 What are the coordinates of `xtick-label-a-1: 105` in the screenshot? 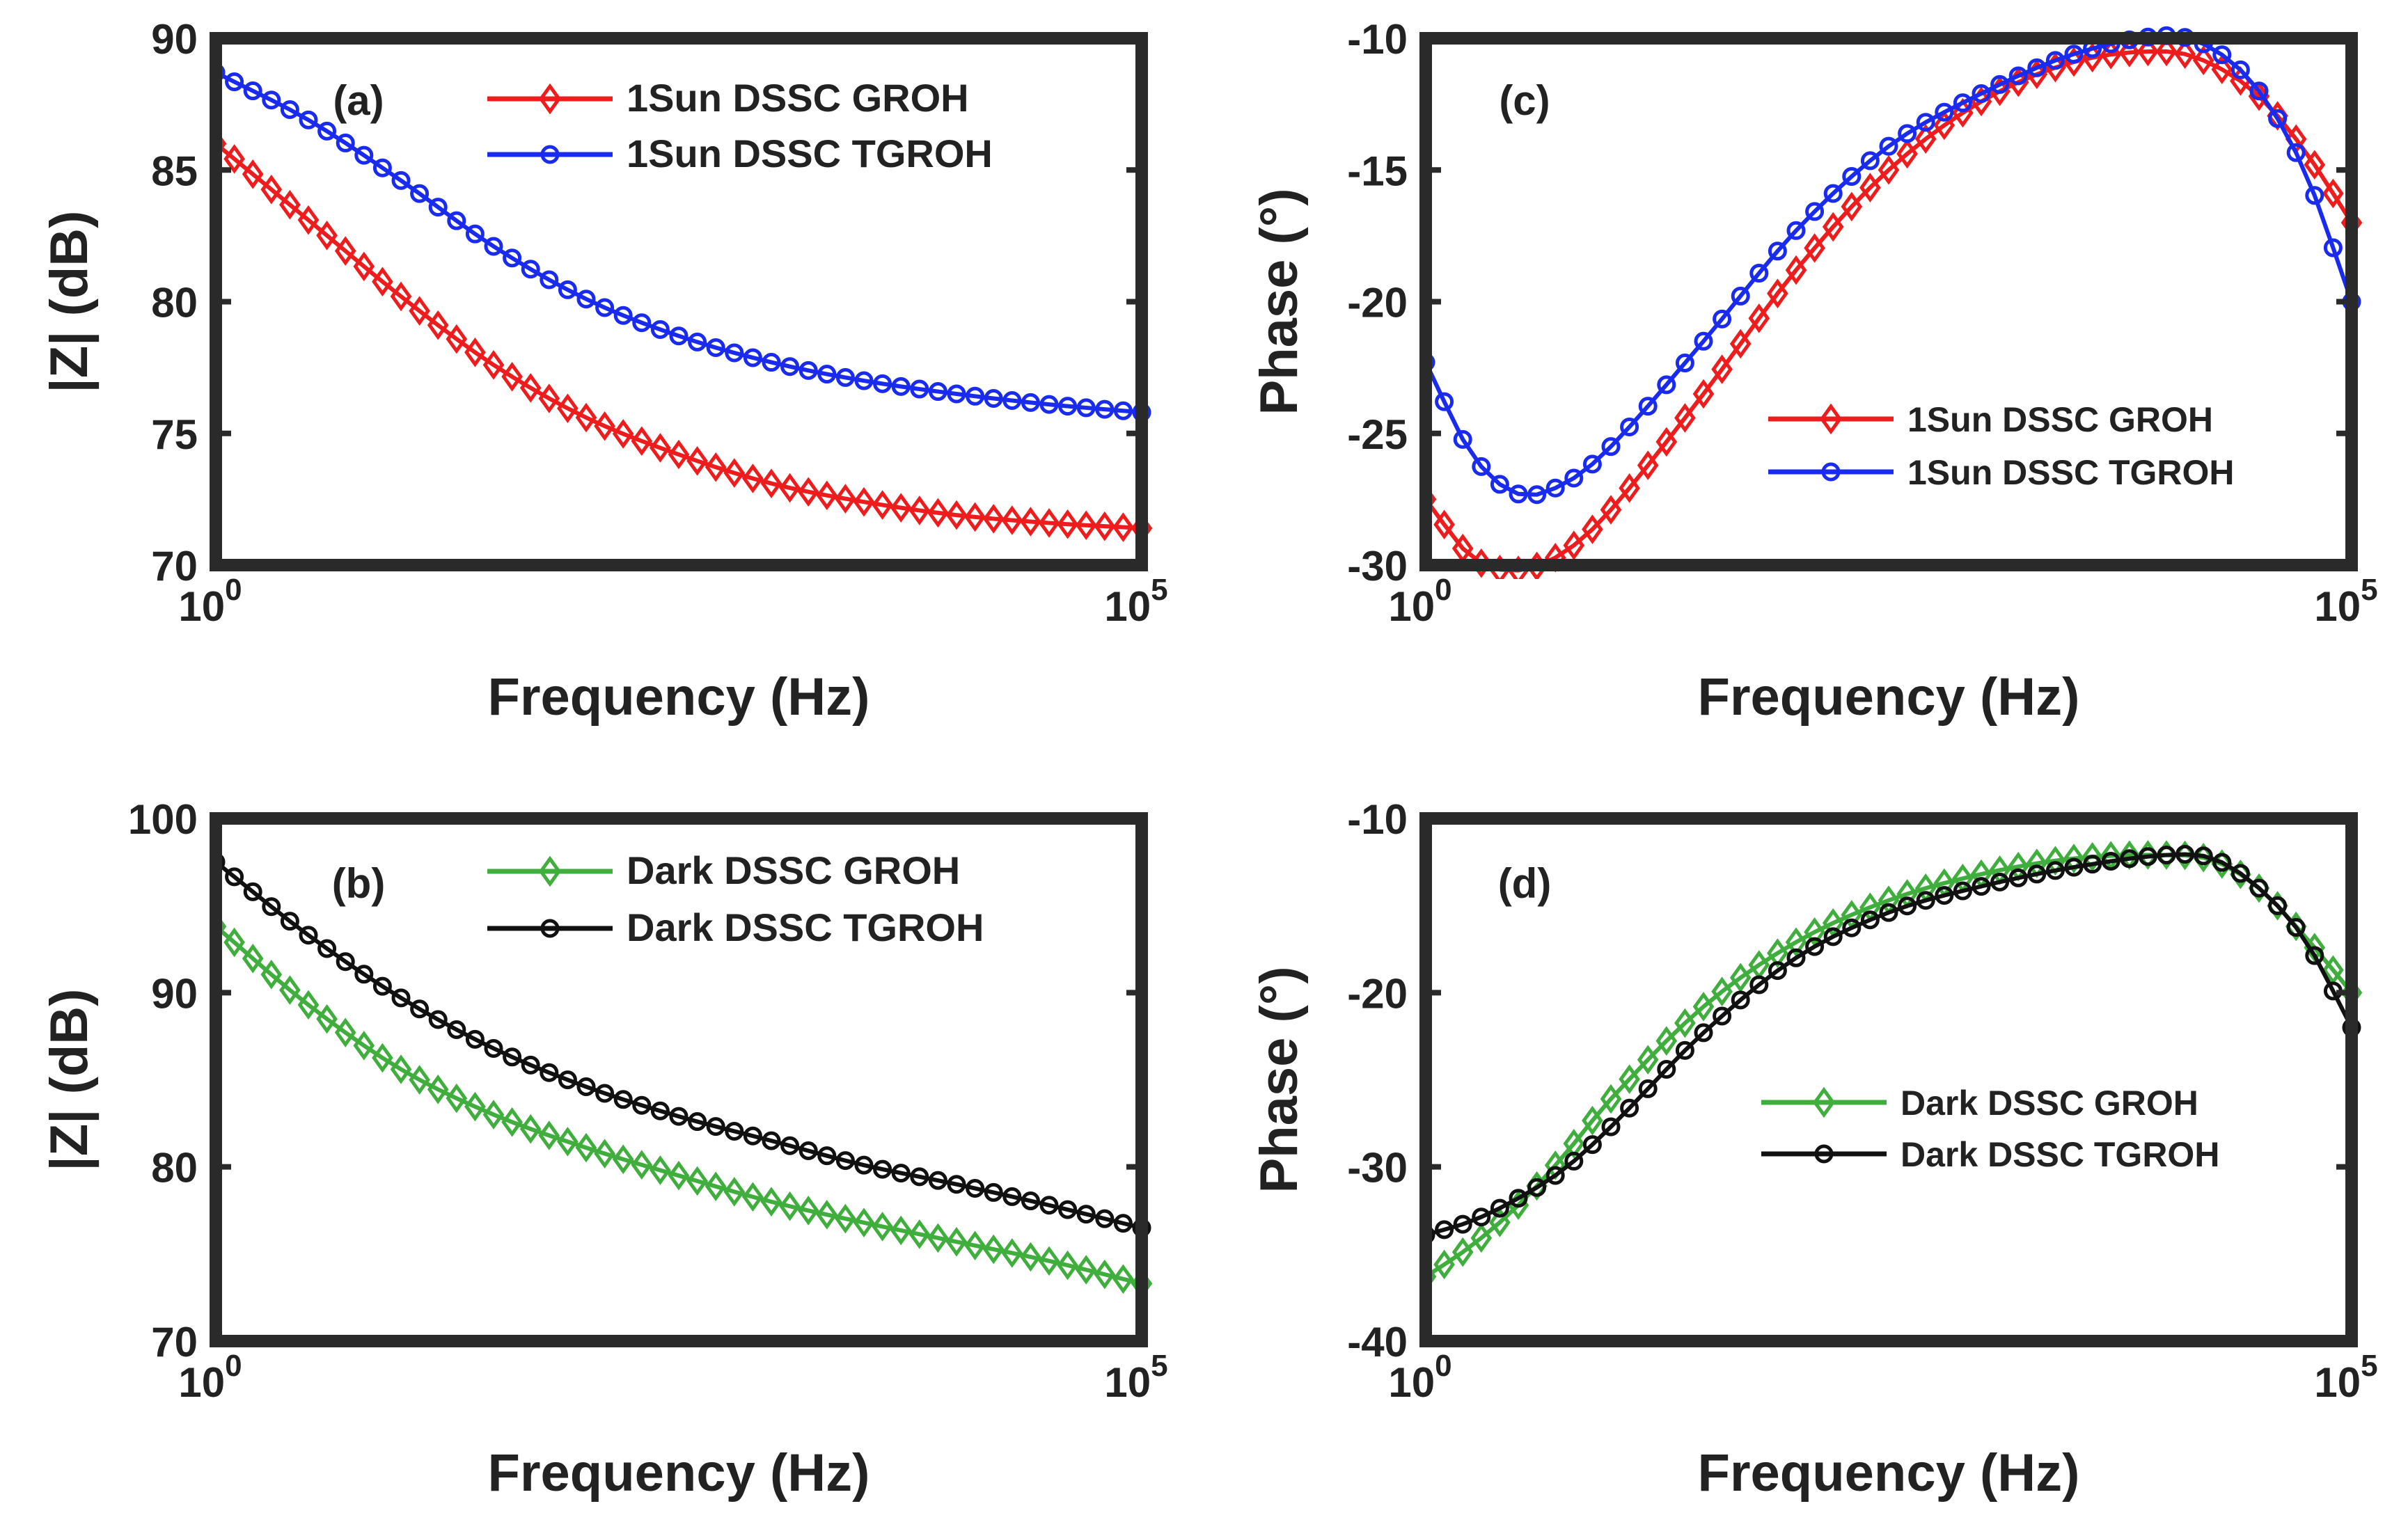 It's located at (1135, 601).